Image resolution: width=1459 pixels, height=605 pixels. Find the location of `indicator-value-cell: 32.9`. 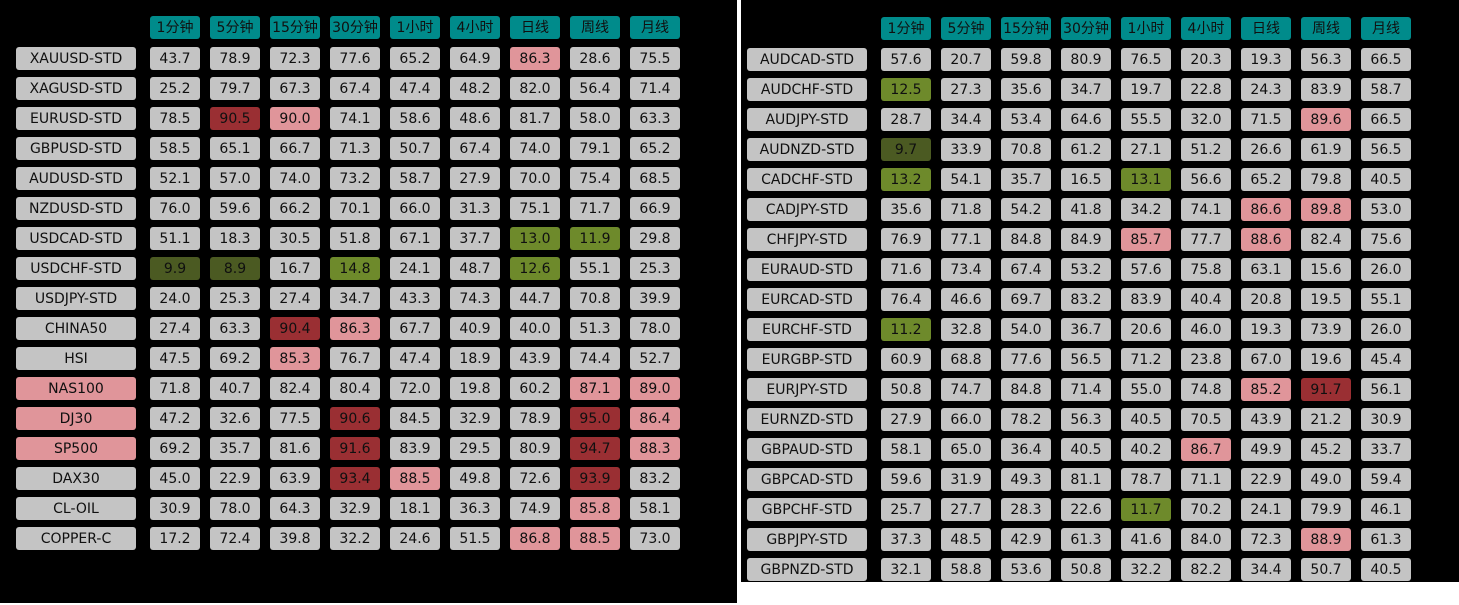

indicator-value-cell: 32.9 is located at coordinates (475, 418).